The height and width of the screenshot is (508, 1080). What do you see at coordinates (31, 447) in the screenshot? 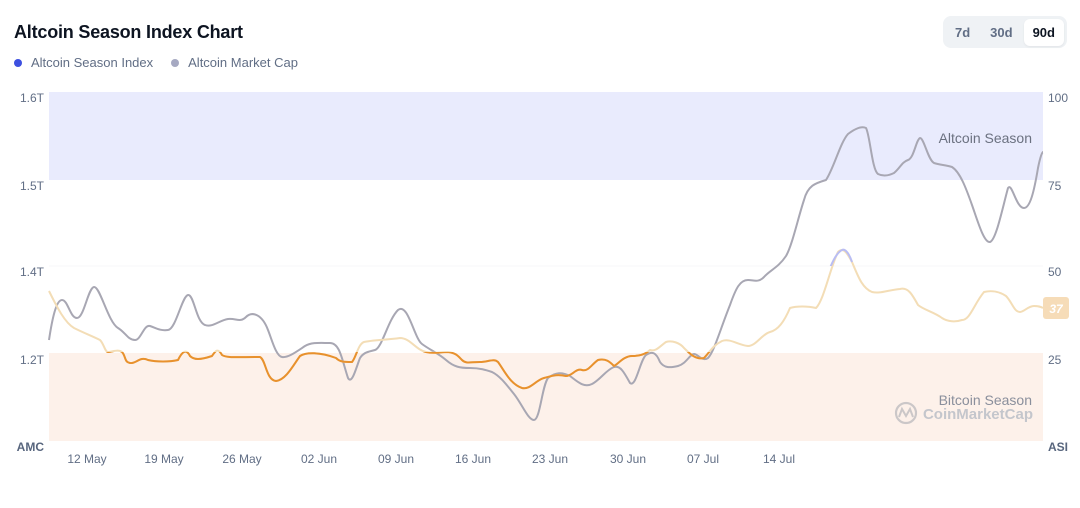
I see `left-axis-title: AMC` at bounding box center [31, 447].